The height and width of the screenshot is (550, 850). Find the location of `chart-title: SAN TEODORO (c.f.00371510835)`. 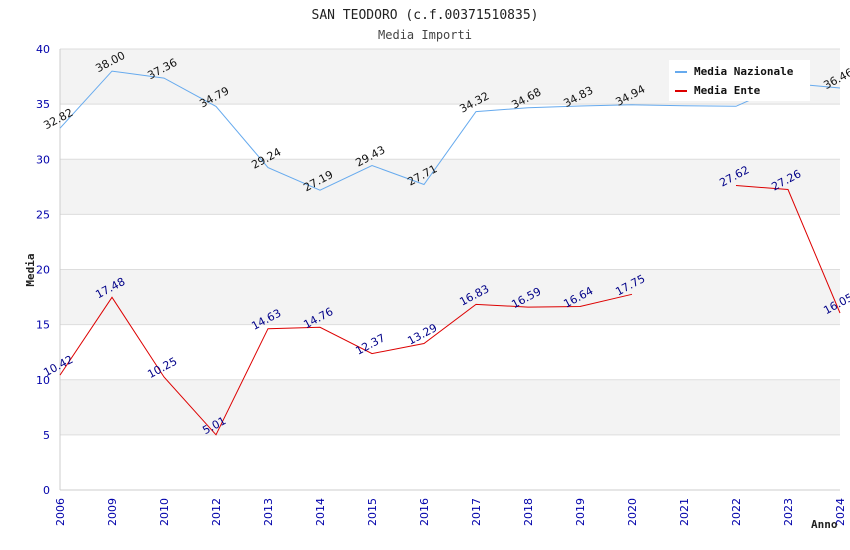

chart-title: SAN TEODORO (c.f.00371510835) is located at coordinates (425, 15).